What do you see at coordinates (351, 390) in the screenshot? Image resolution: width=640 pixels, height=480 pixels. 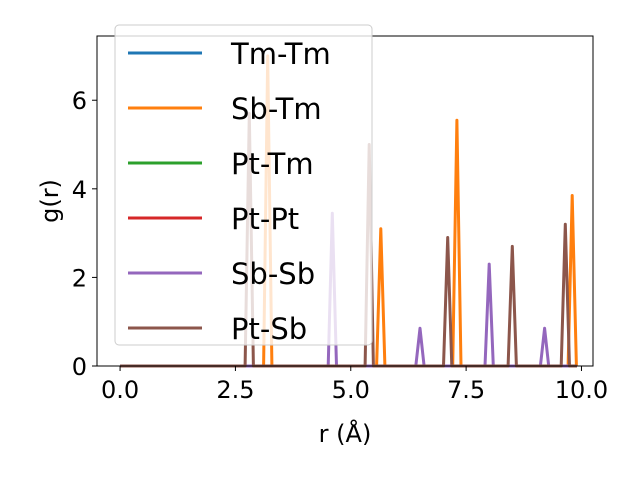 I see `x-tick-label: 5.0` at bounding box center [351, 390].